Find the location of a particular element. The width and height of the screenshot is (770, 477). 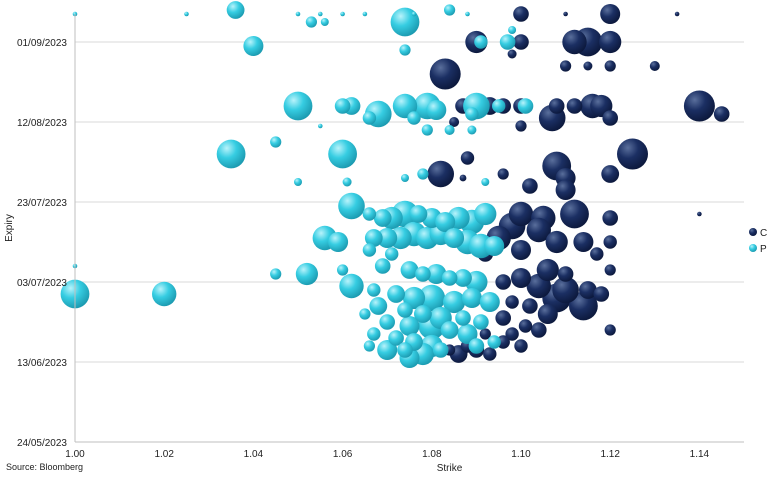

y-tick-label-4: 13/06/2023 is located at coordinates (42, 363).